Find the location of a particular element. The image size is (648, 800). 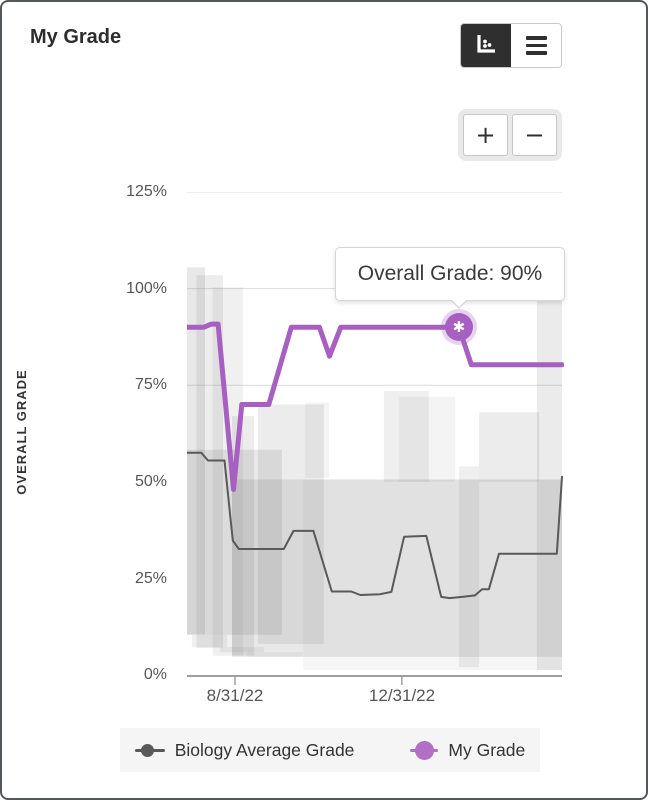

plus-icon: + is located at coordinates (485, 135).